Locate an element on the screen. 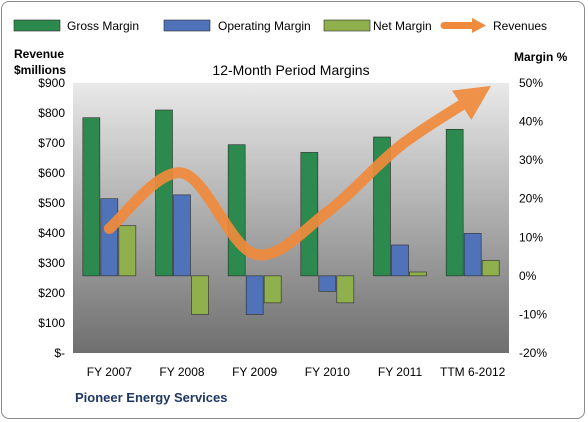 This screenshot has width=588, height=422. right-tick-label: 30% is located at coordinates (531, 160).